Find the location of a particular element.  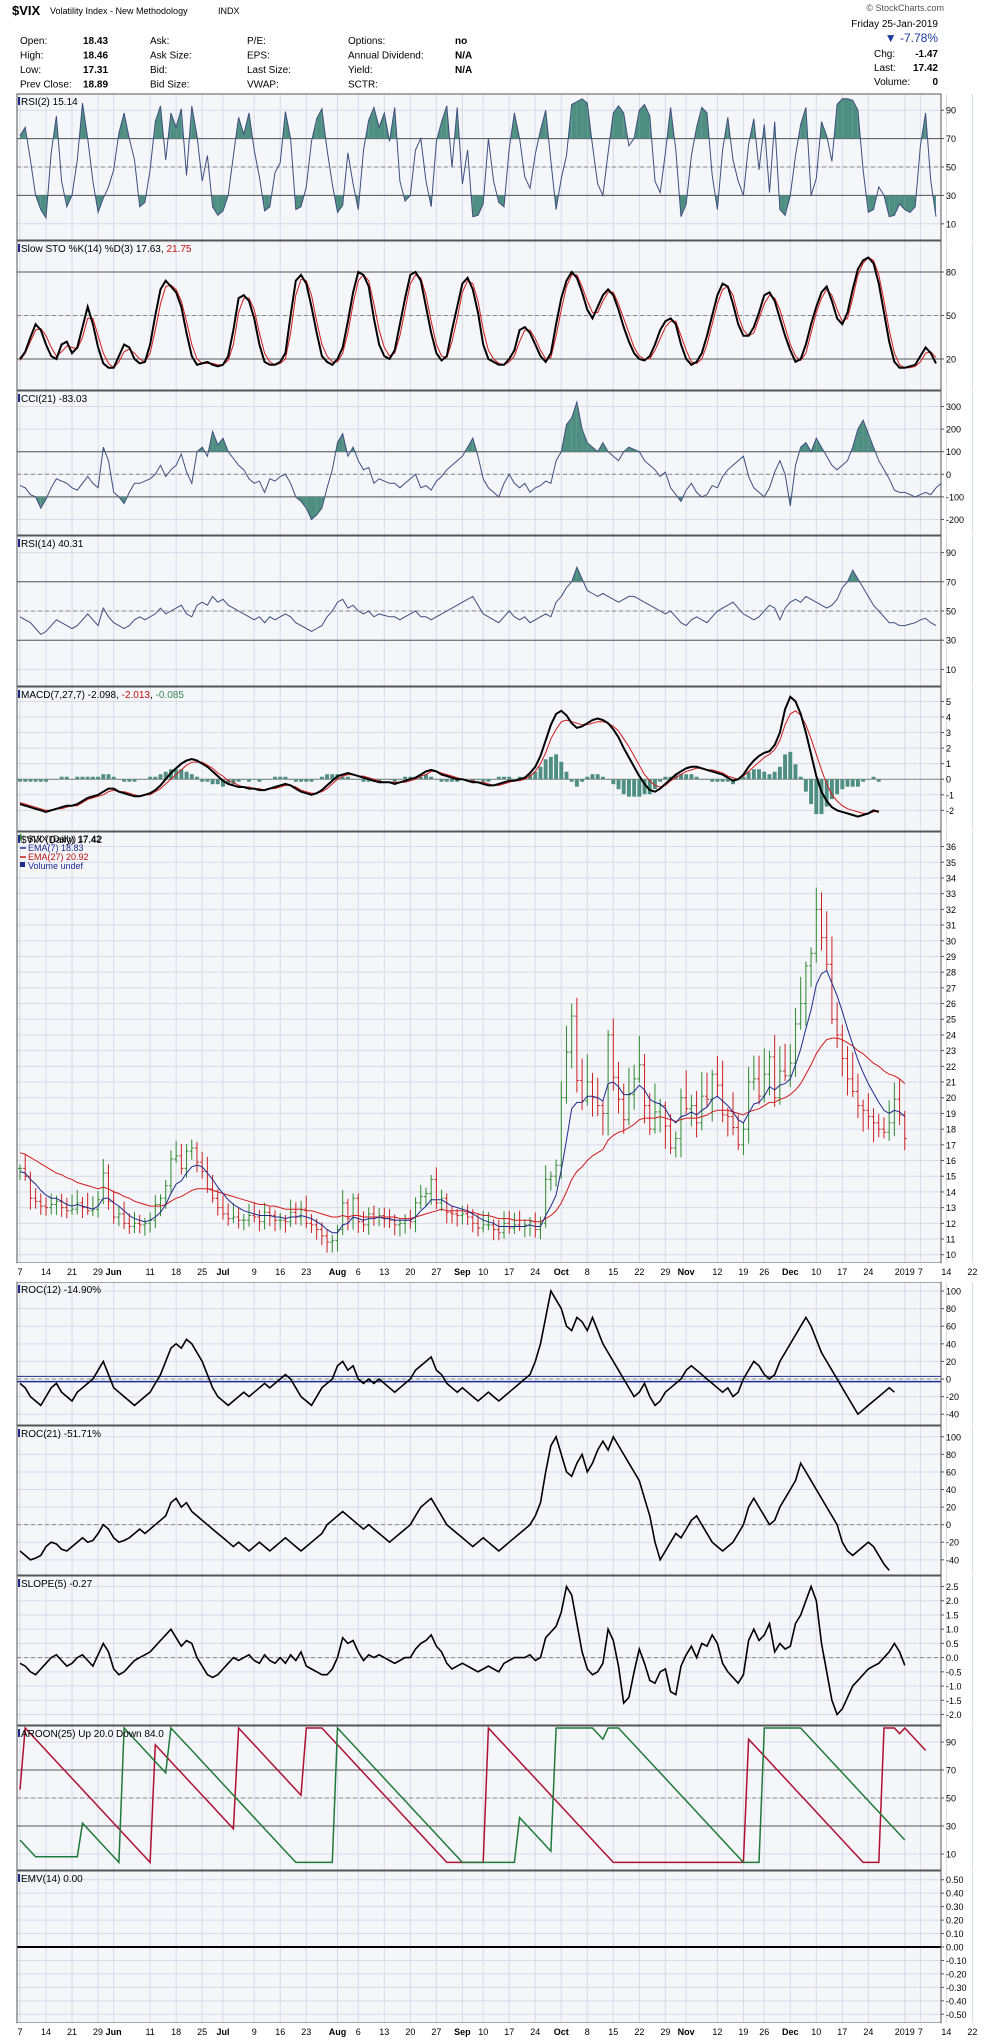

x-day-label: 15 is located at coordinates (613, 1272).